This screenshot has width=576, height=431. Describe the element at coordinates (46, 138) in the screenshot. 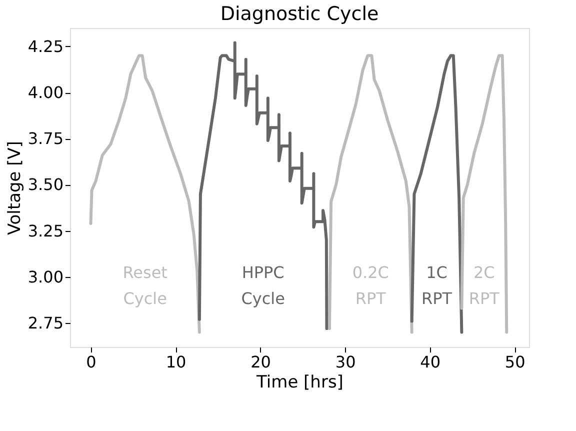

I see `y-tick-label: 3.75` at that location.